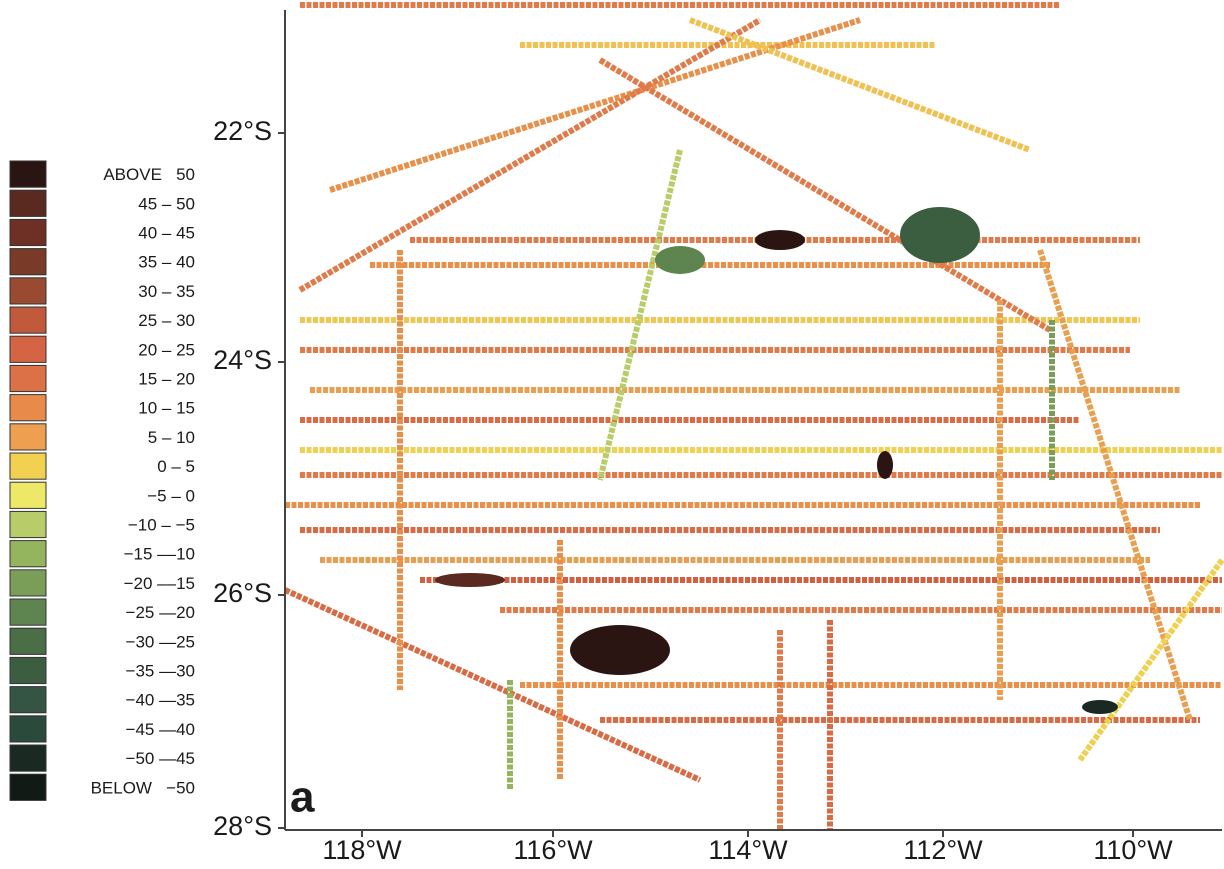 This screenshot has height=869, width=1224. I want to click on lat-label: 26°S, so click(242, 593).